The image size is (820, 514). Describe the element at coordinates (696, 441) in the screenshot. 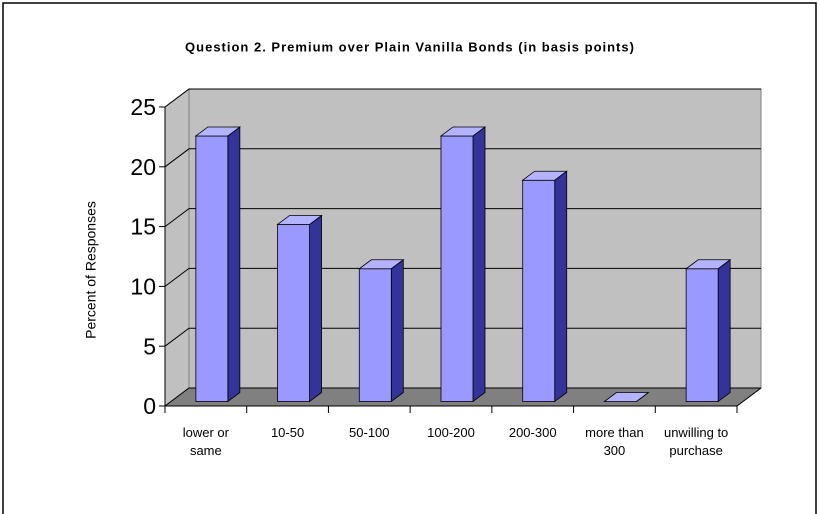

I see `x-tick-label: unwilling to purchase` at that location.